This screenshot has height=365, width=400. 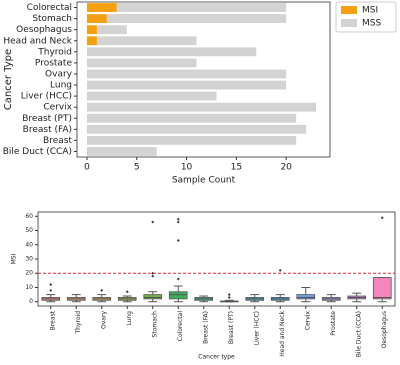 What do you see at coordinates (187, 168) in the screenshot?
I see `x-tick-label: 10` at bounding box center [187, 168].